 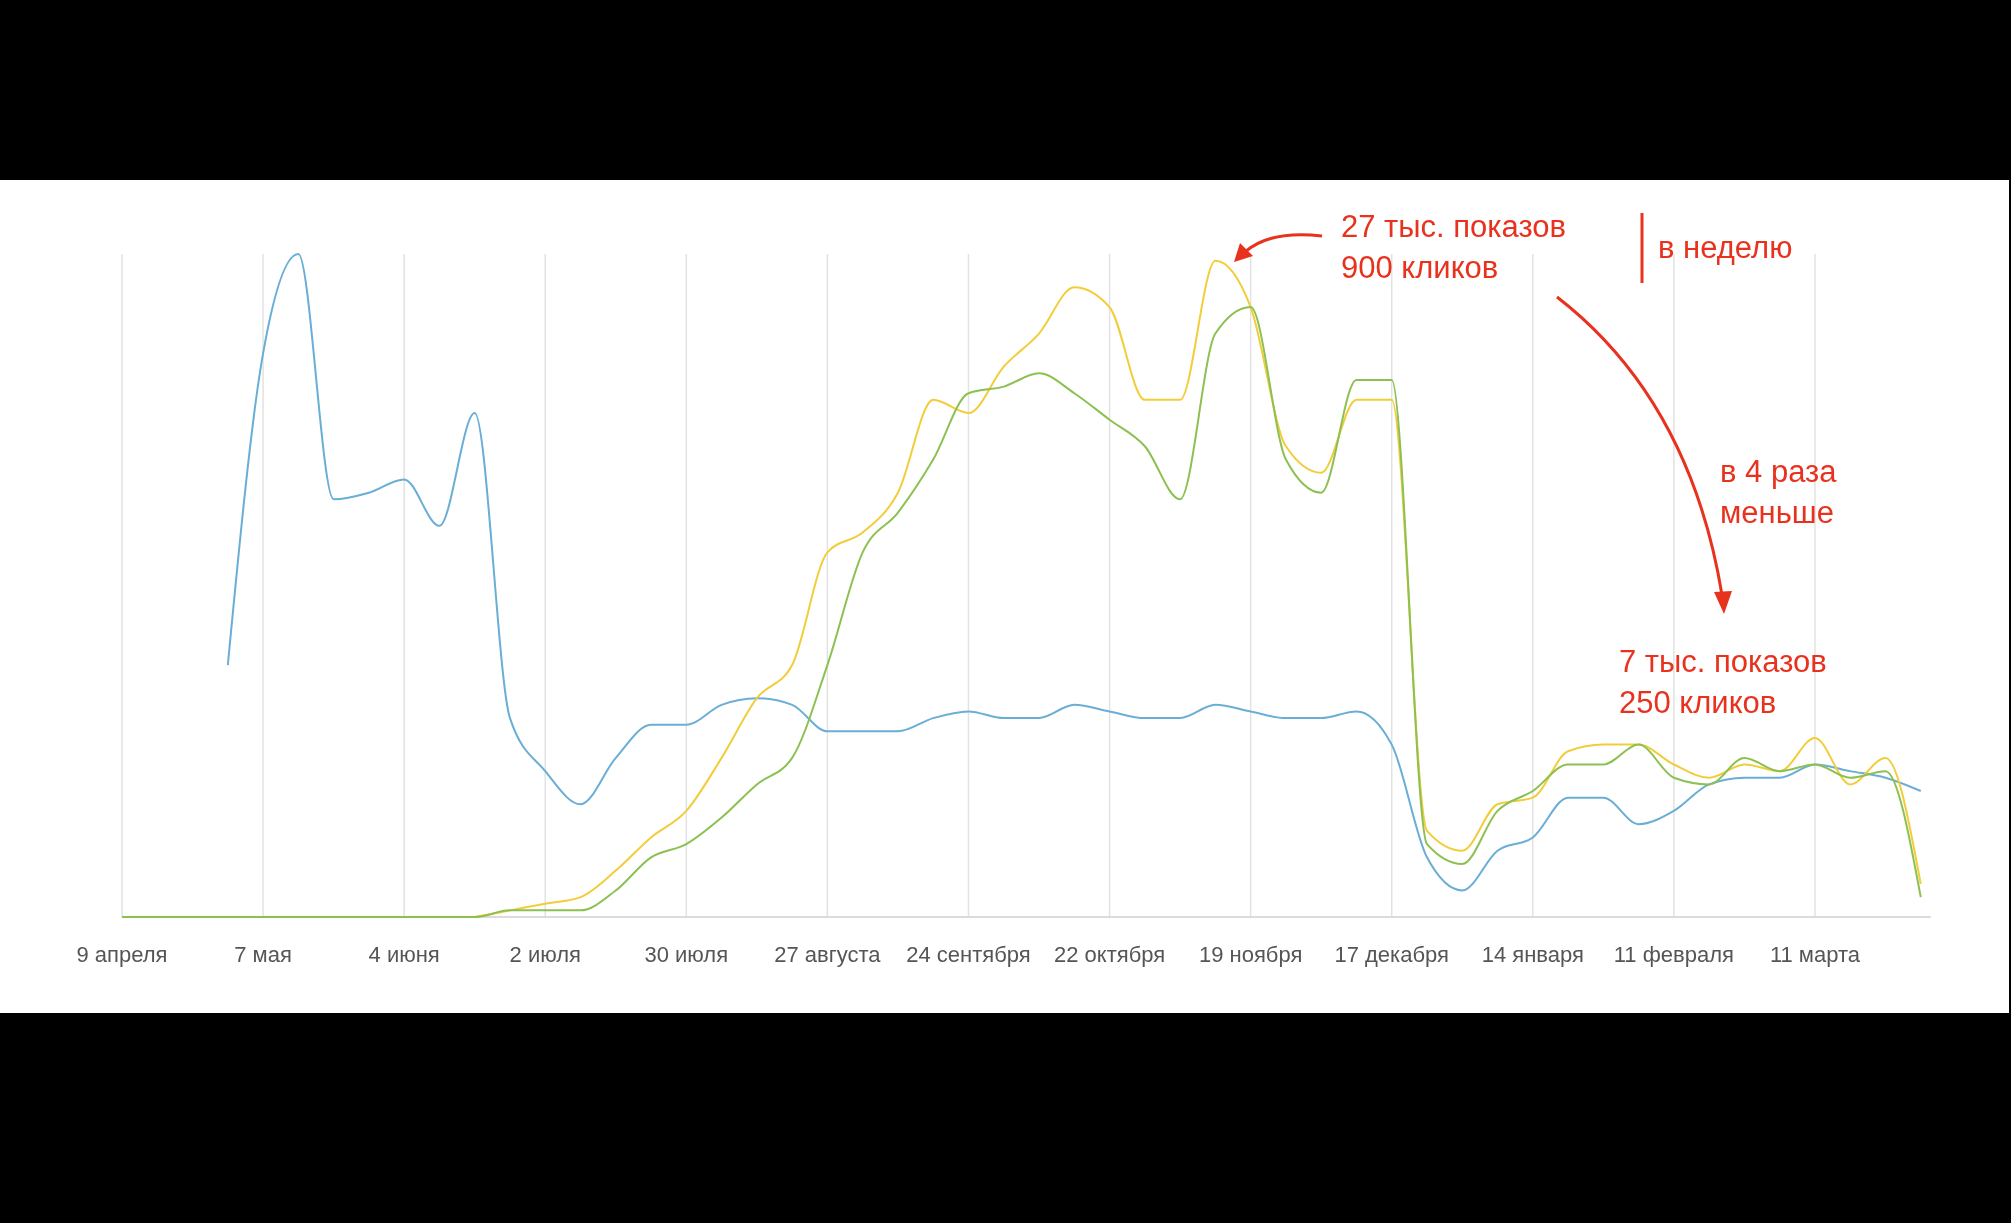 I want to click on annotation: в неделю, so click(x=1725, y=247).